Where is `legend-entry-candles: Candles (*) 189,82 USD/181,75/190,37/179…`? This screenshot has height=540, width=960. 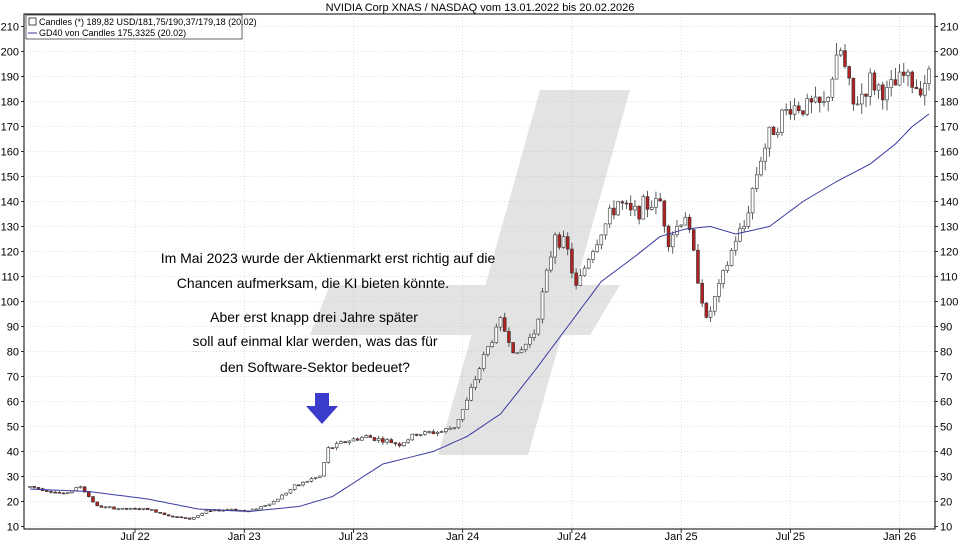
legend-entry-candles: Candles (*) 189,82 USD/181,75/190,37/179… is located at coordinates (148, 22).